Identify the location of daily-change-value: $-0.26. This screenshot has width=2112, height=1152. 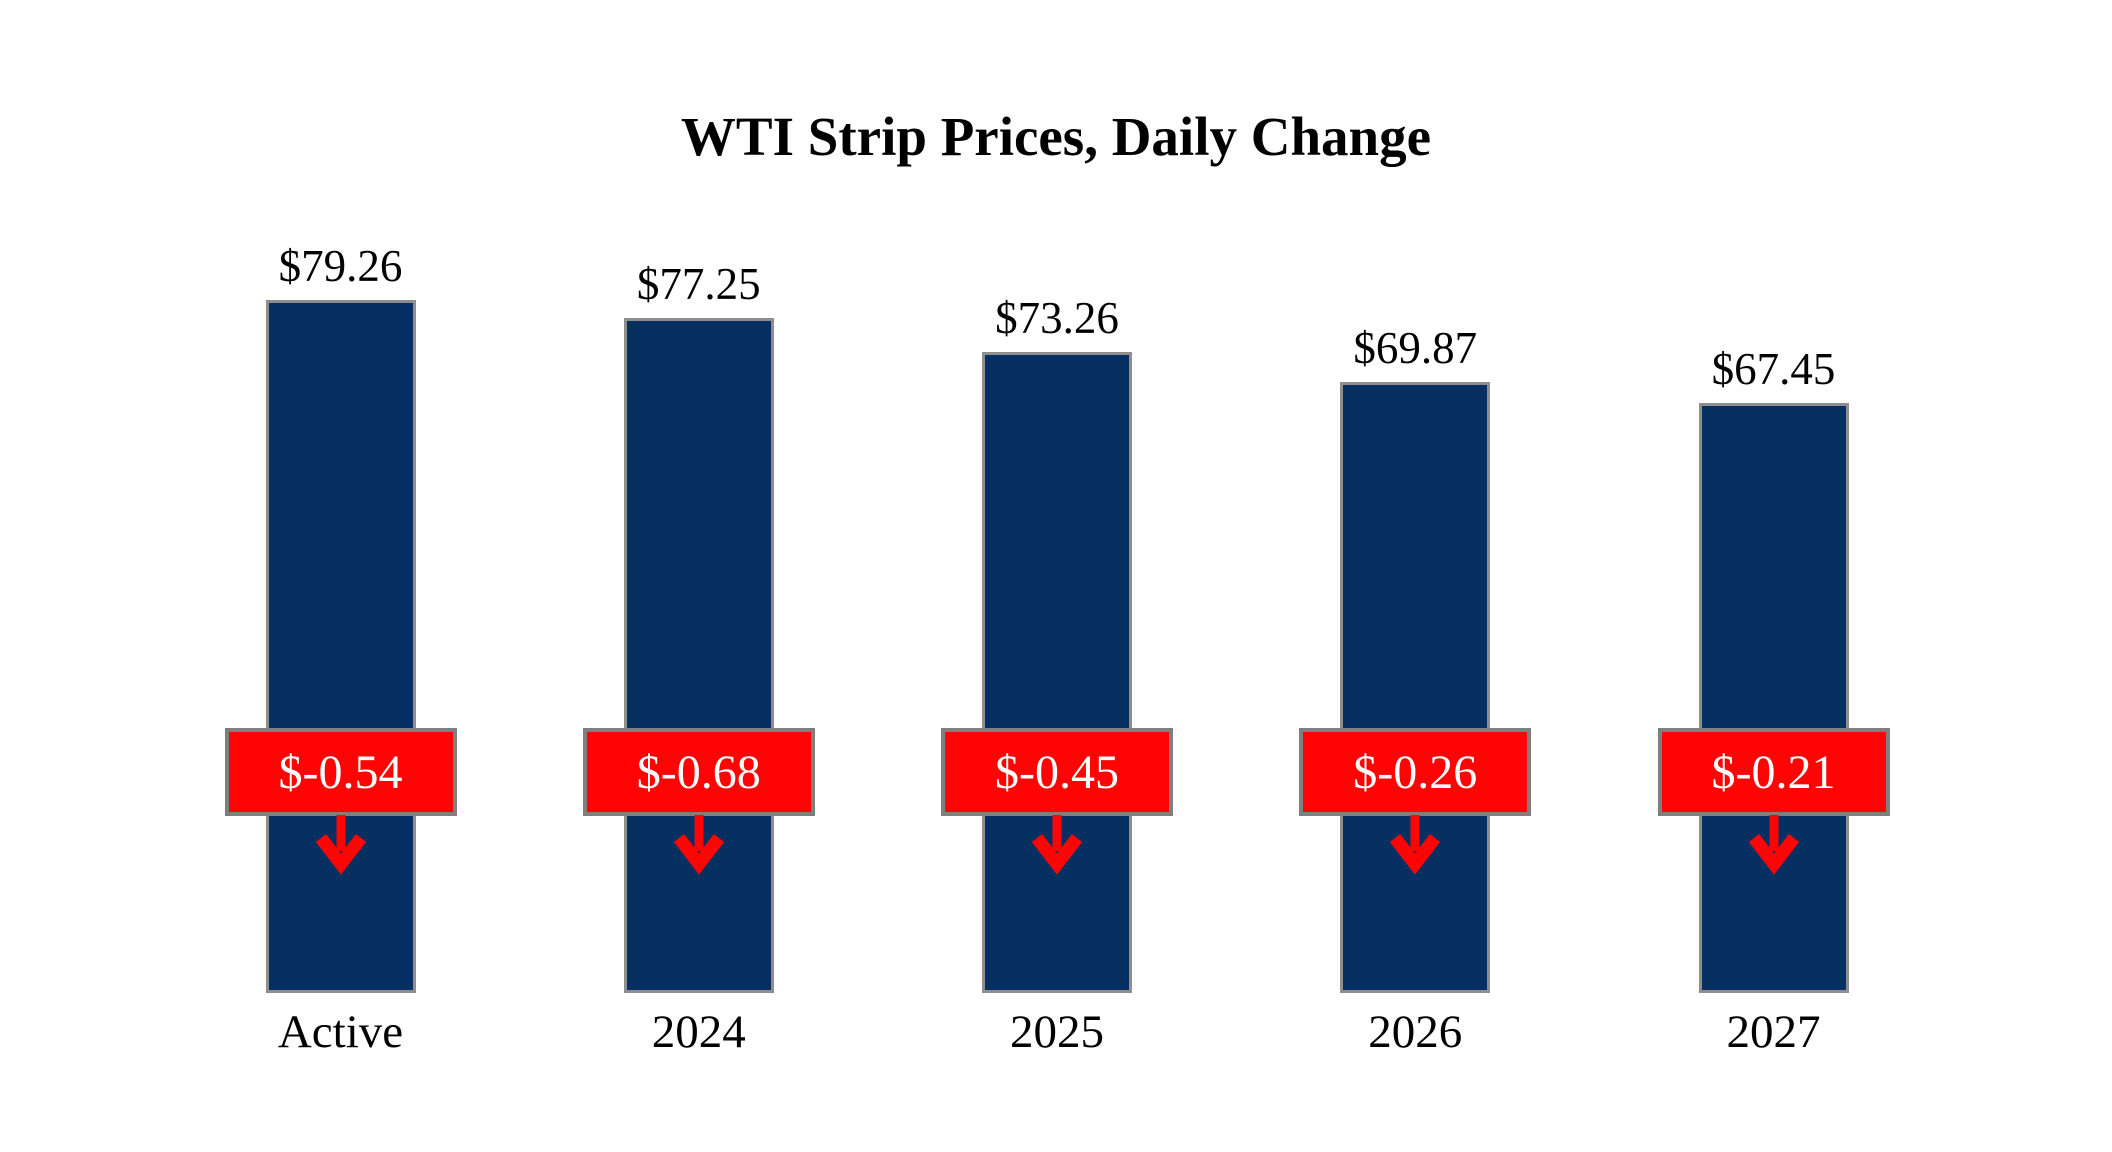
(1415, 772).